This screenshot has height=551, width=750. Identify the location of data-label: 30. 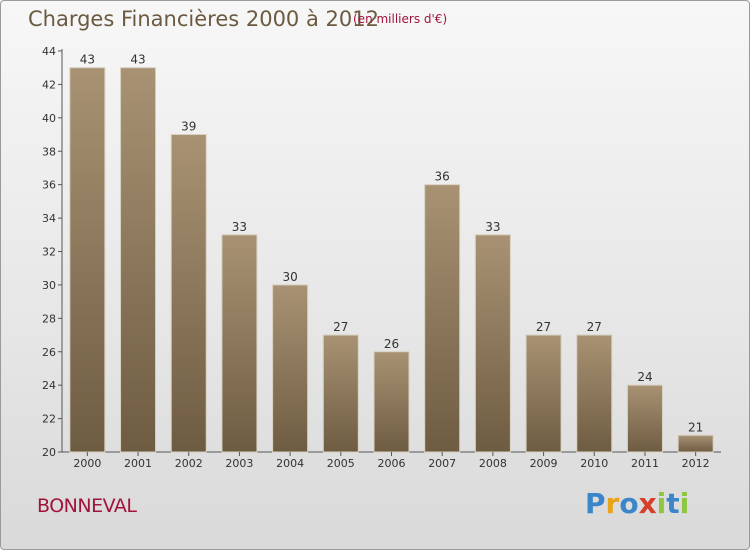
(289, 277).